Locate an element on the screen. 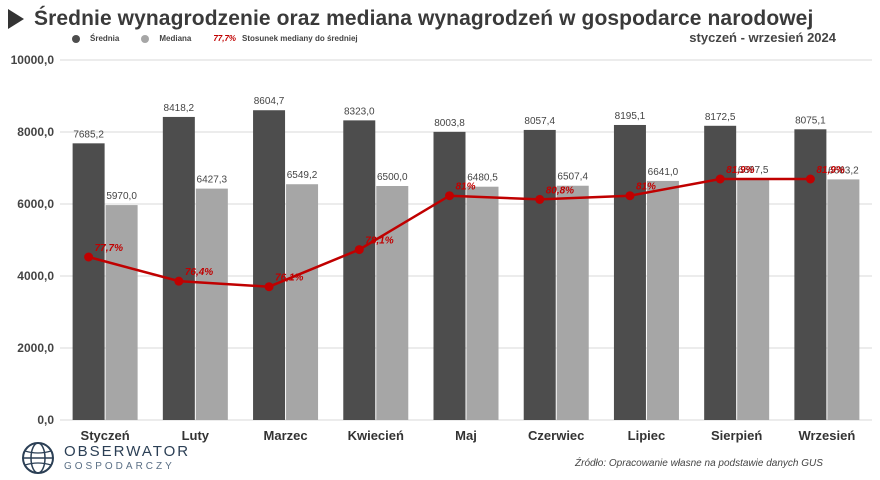  bar-mean-value-label: 8195,1 is located at coordinates (630, 116).